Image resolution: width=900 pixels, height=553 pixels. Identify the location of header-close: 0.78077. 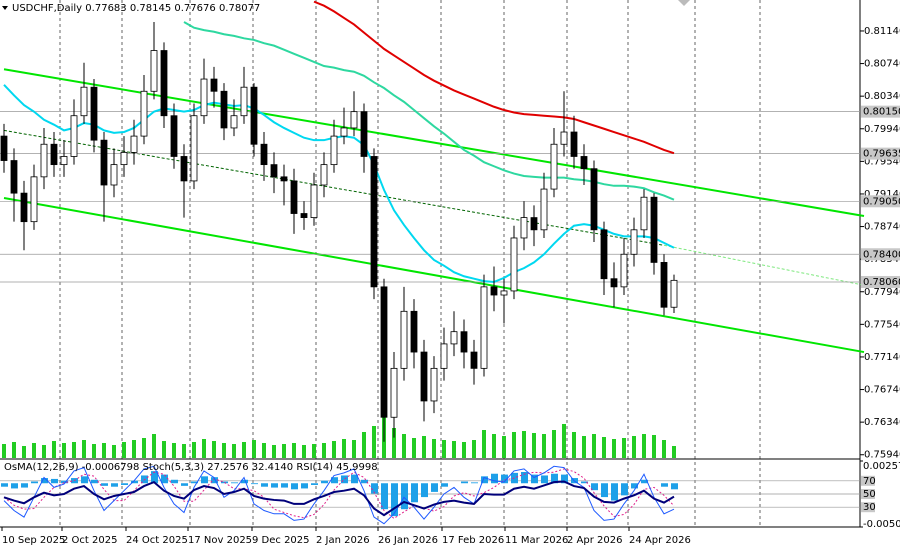
(239, 8).